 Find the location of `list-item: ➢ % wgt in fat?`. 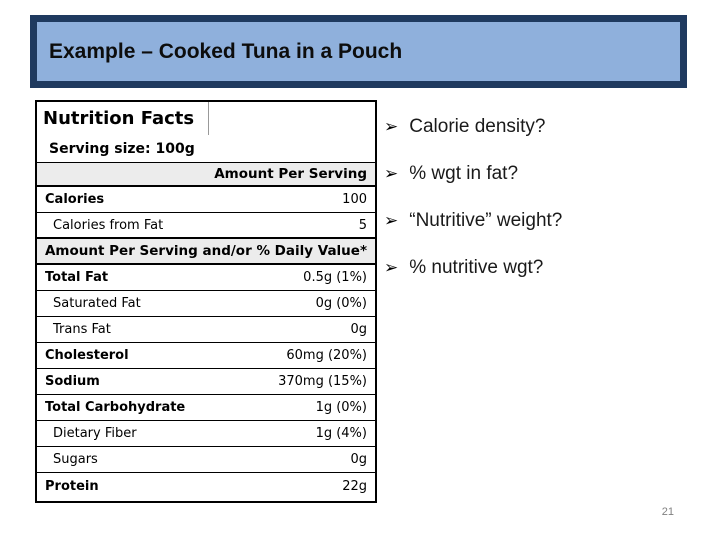

list-item: ➢ % wgt in fat? is located at coordinates (539, 173).